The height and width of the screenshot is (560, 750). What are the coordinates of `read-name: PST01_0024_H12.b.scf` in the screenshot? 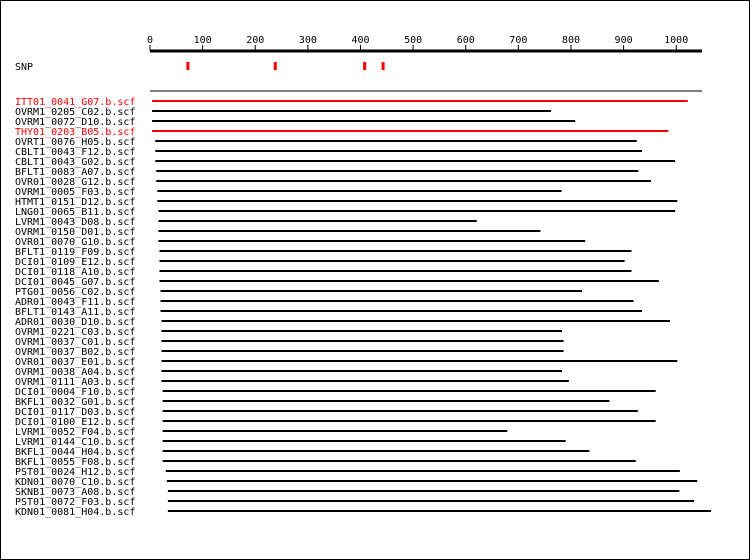 It's located at (75, 472).